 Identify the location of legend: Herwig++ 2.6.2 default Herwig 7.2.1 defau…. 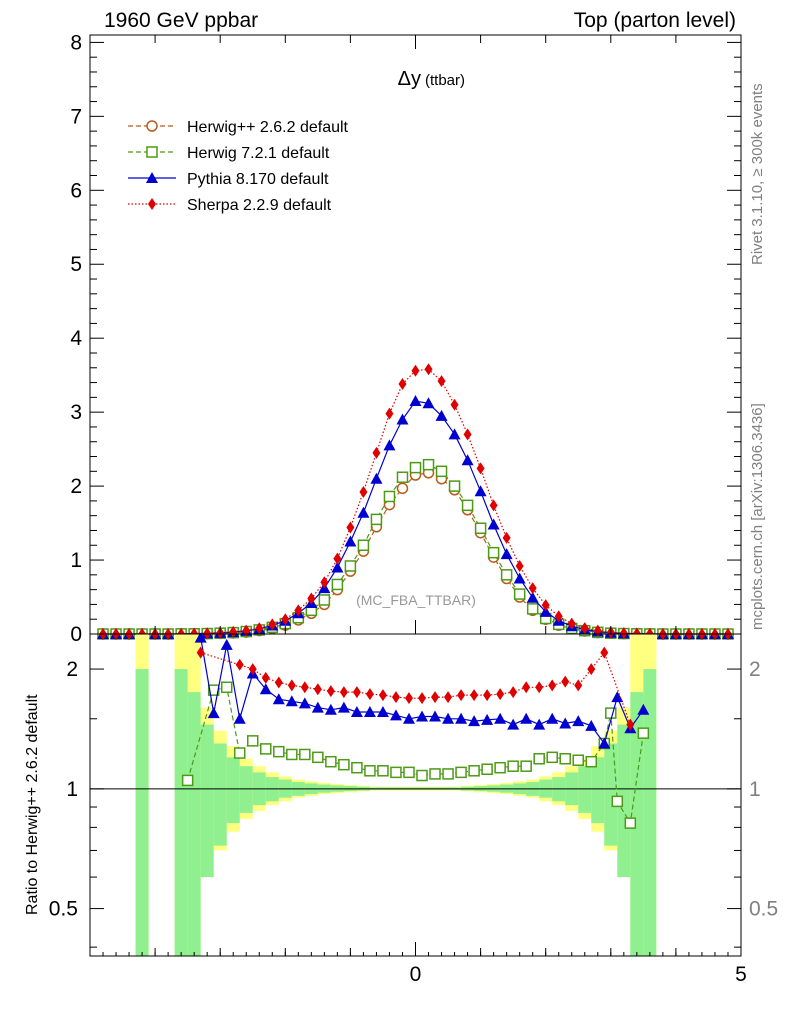
(238, 166).